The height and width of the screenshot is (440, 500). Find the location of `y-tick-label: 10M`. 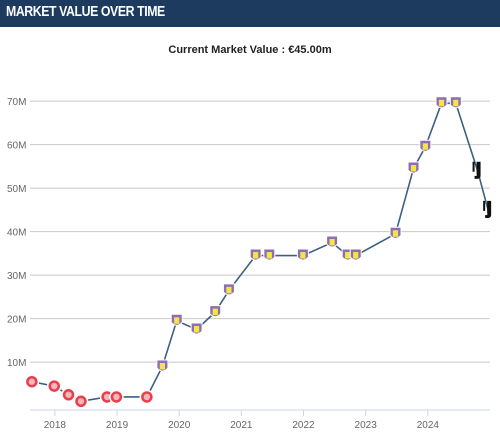

y-tick-label: 10M is located at coordinates (16, 363).